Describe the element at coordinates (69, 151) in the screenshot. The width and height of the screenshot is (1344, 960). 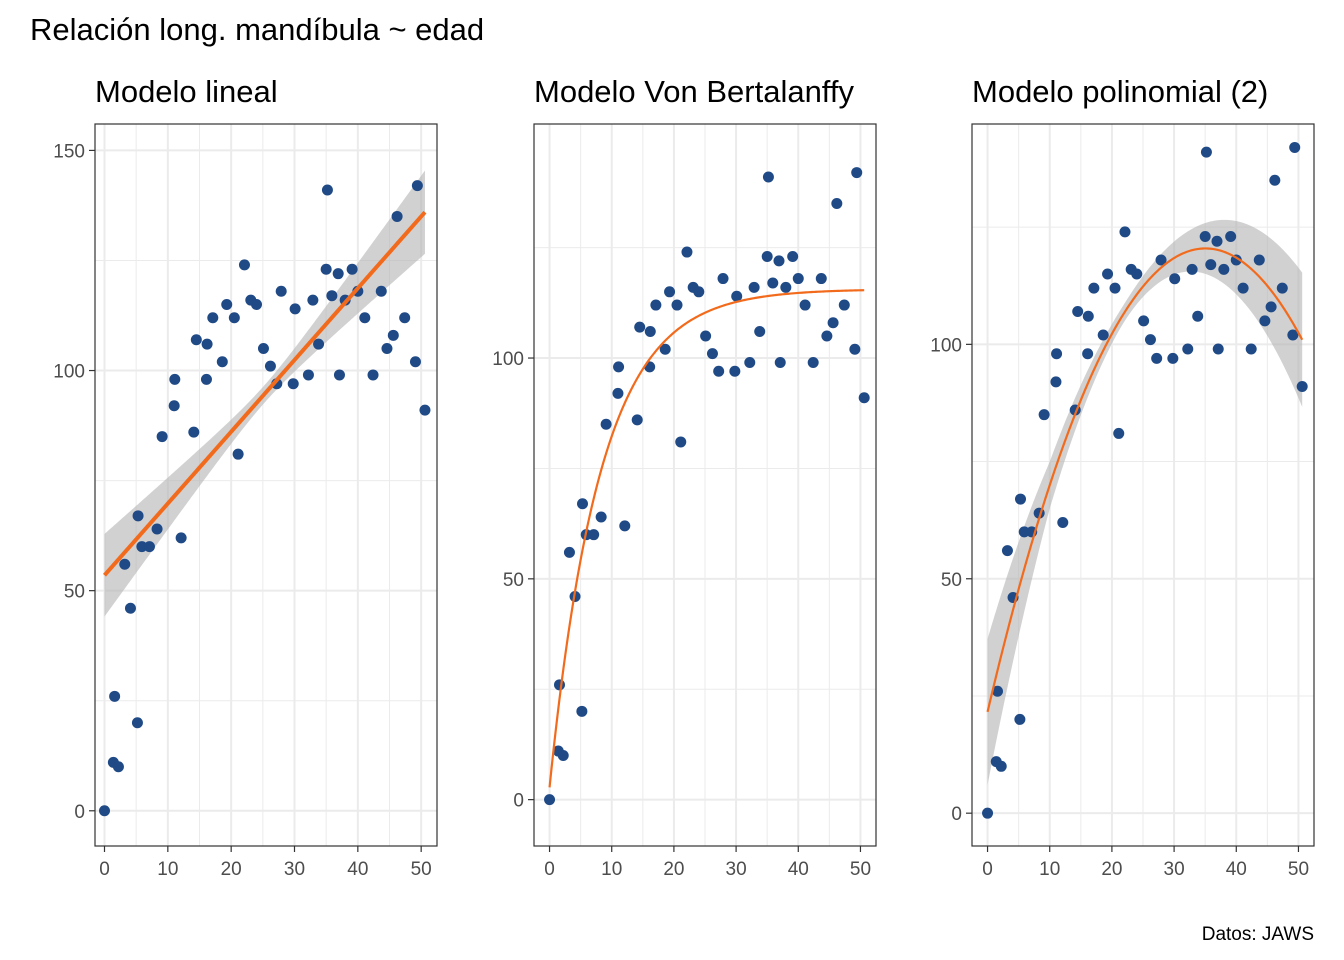
I see `y-tick-label: 150` at that location.